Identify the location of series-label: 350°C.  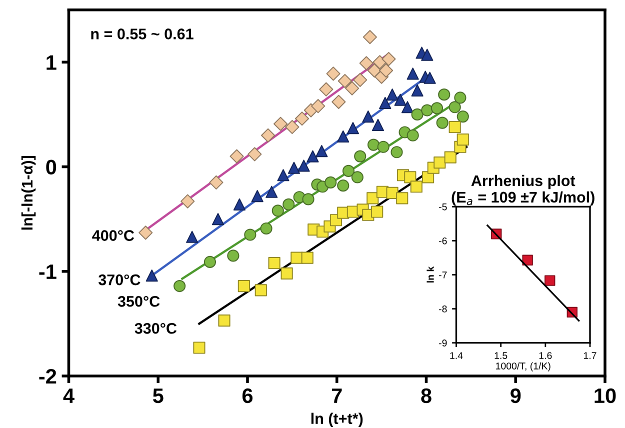
(139, 301).